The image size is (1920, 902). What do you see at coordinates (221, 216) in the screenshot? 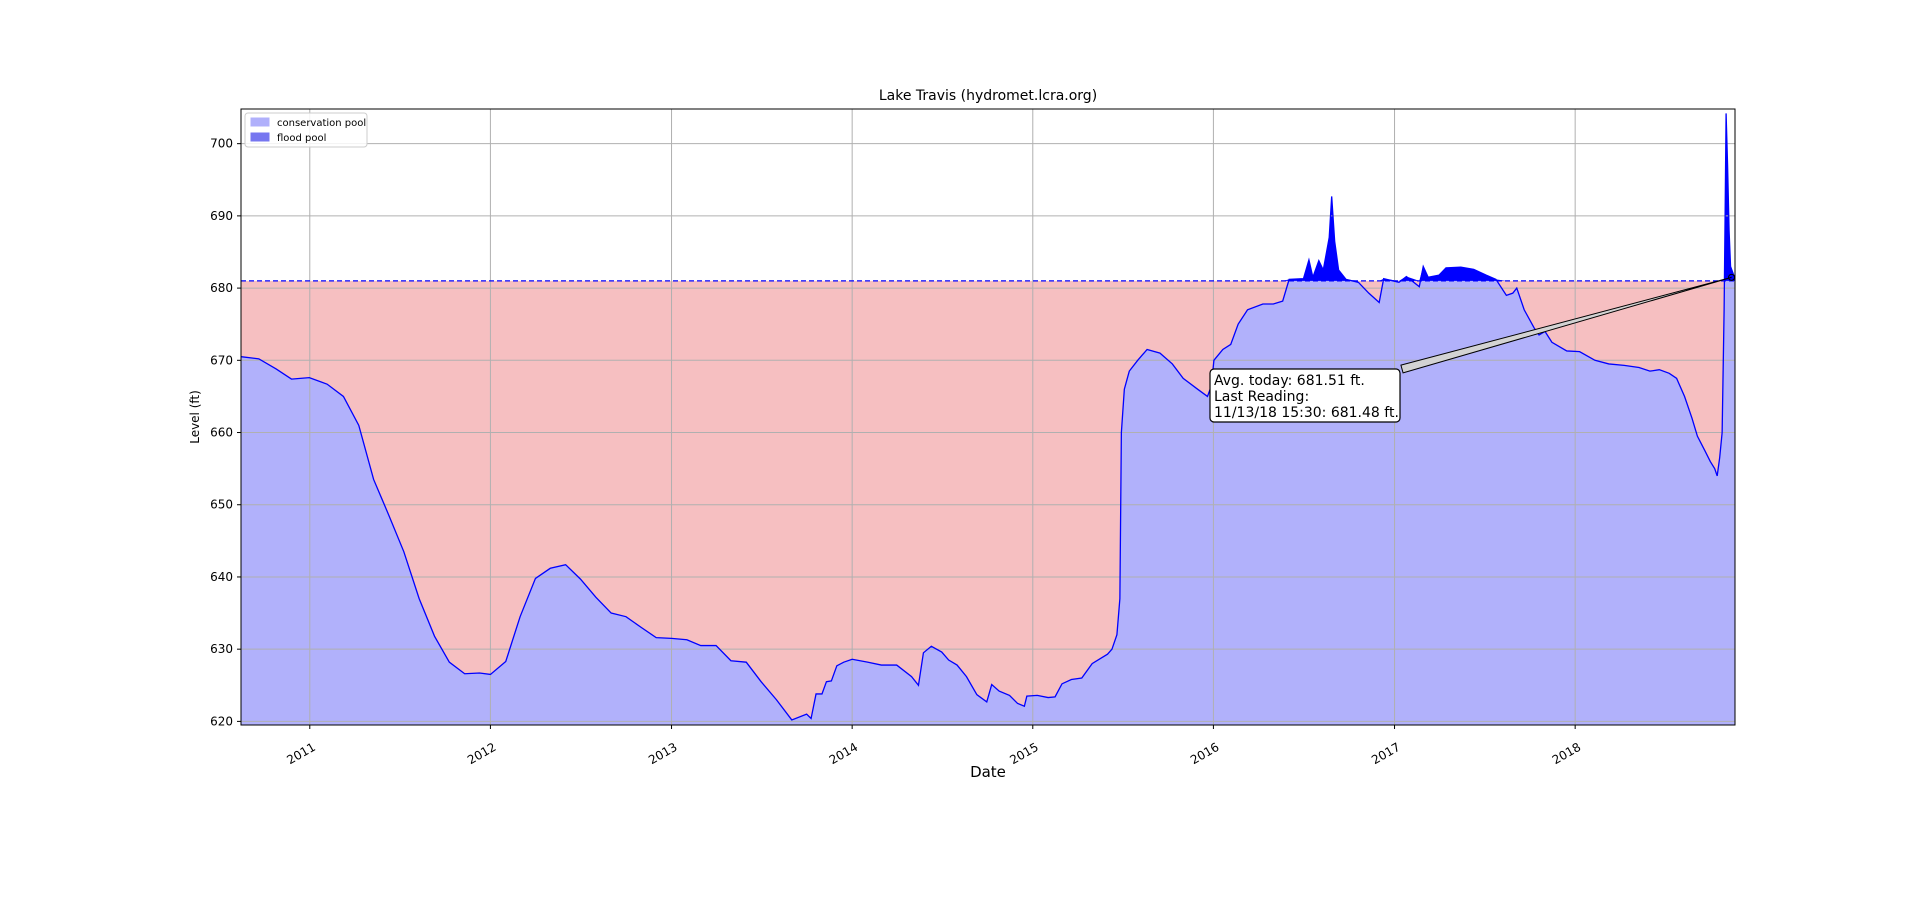
I see `y-tick-label-690: 690` at bounding box center [221, 216].